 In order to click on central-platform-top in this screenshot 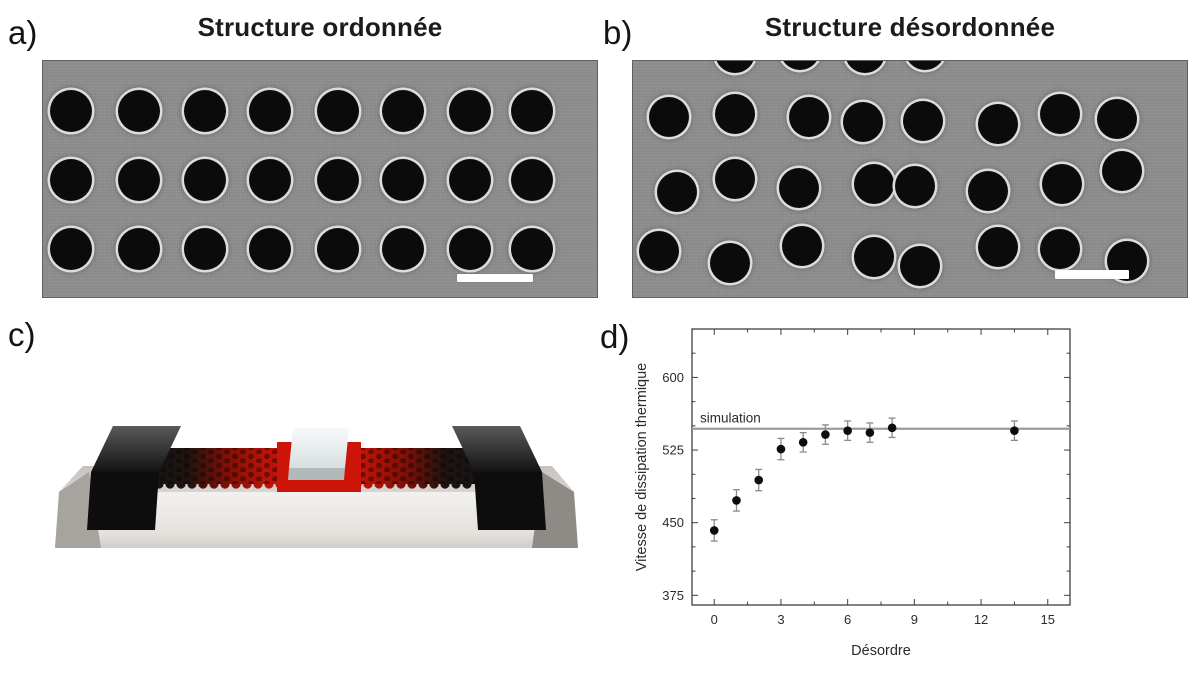, I will do `click(319, 448)`.